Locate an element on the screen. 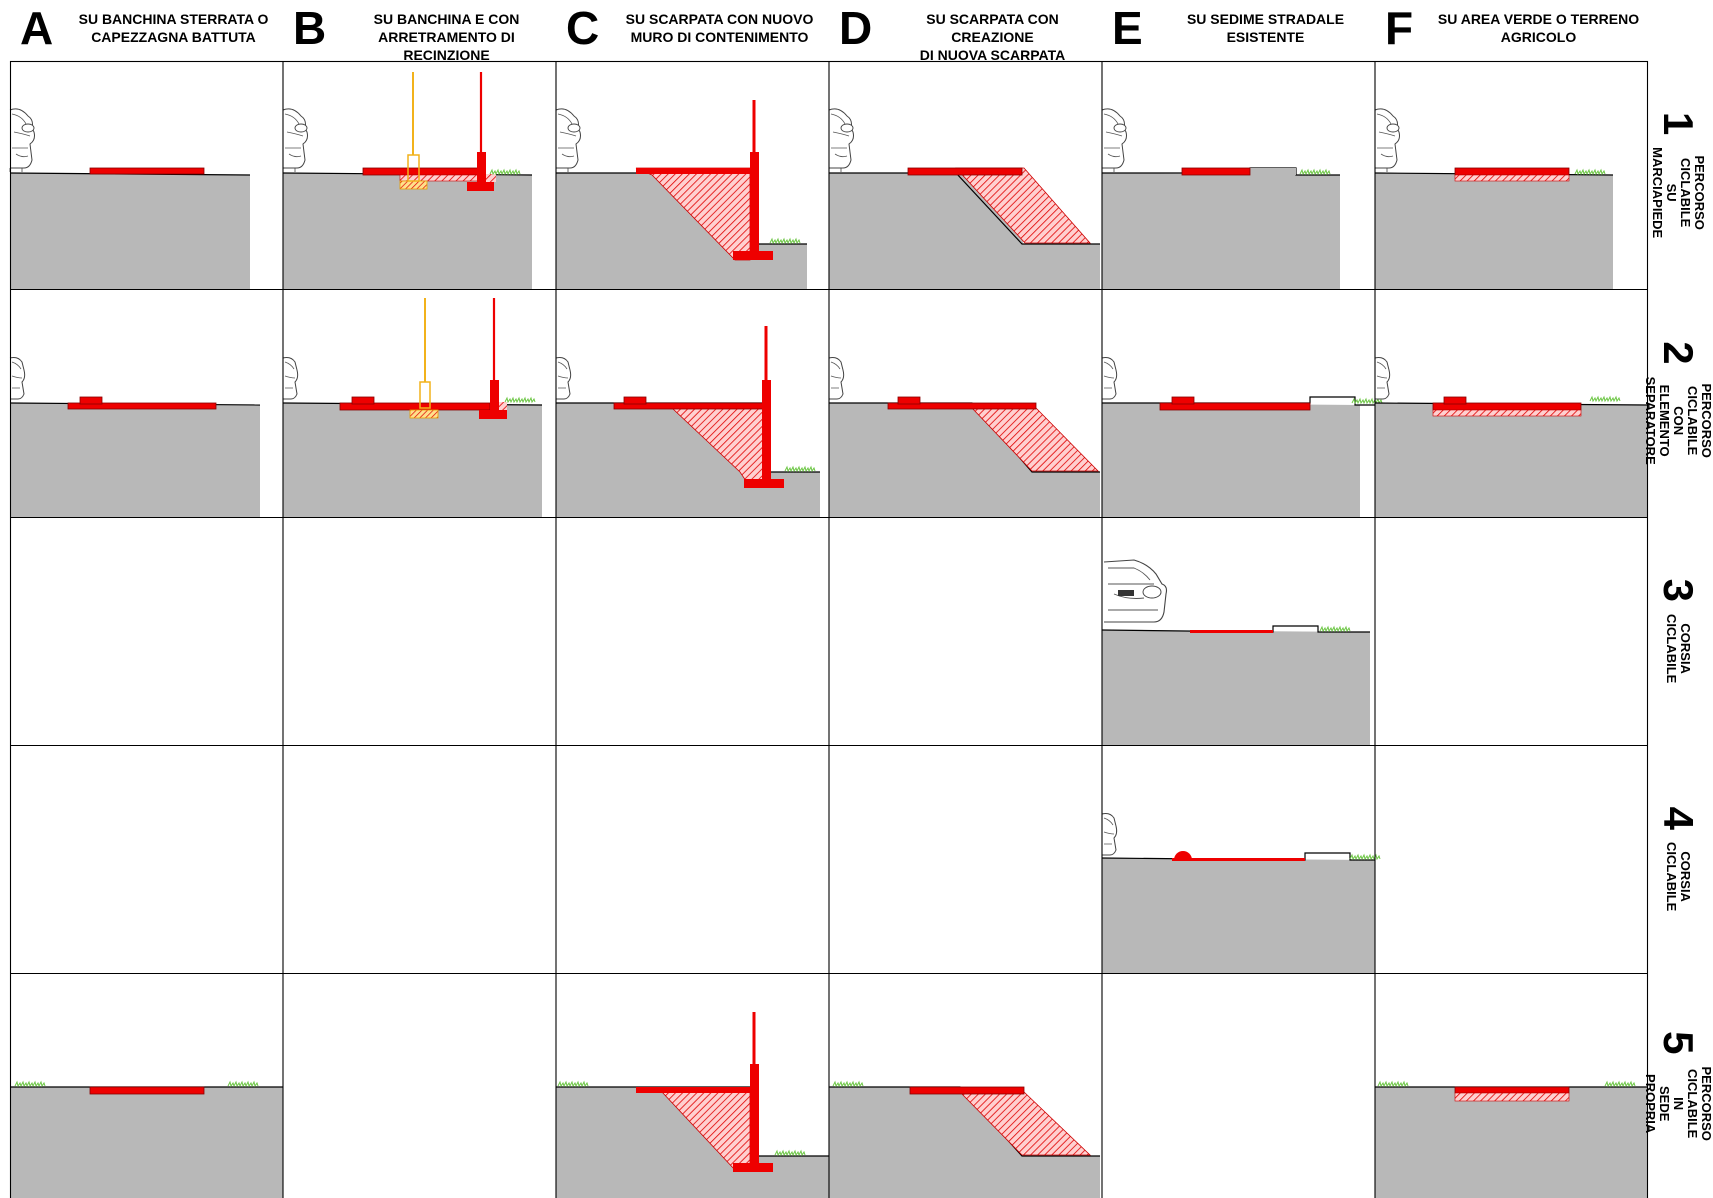 This screenshot has height=1198, width=1713. section-E4 is located at coordinates (1241, 893).